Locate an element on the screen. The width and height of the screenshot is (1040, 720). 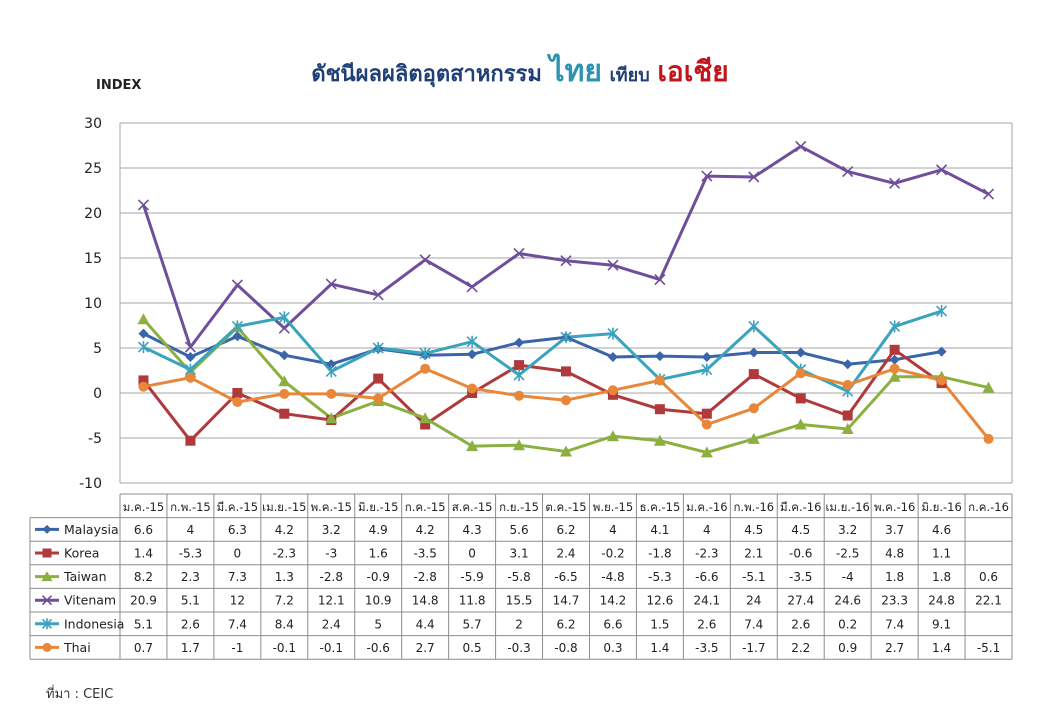
table-cell: -5.1 is located at coordinates (753, 577).